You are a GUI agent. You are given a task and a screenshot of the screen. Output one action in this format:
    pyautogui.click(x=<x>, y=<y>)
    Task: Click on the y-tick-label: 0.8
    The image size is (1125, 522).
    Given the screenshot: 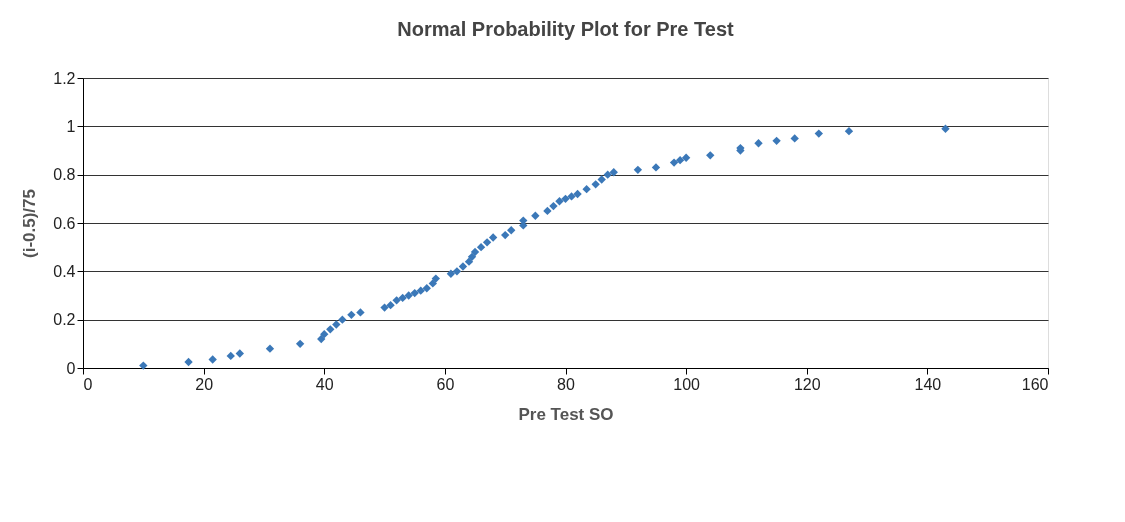 What is the action you would take?
    pyautogui.click(x=64, y=175)
    